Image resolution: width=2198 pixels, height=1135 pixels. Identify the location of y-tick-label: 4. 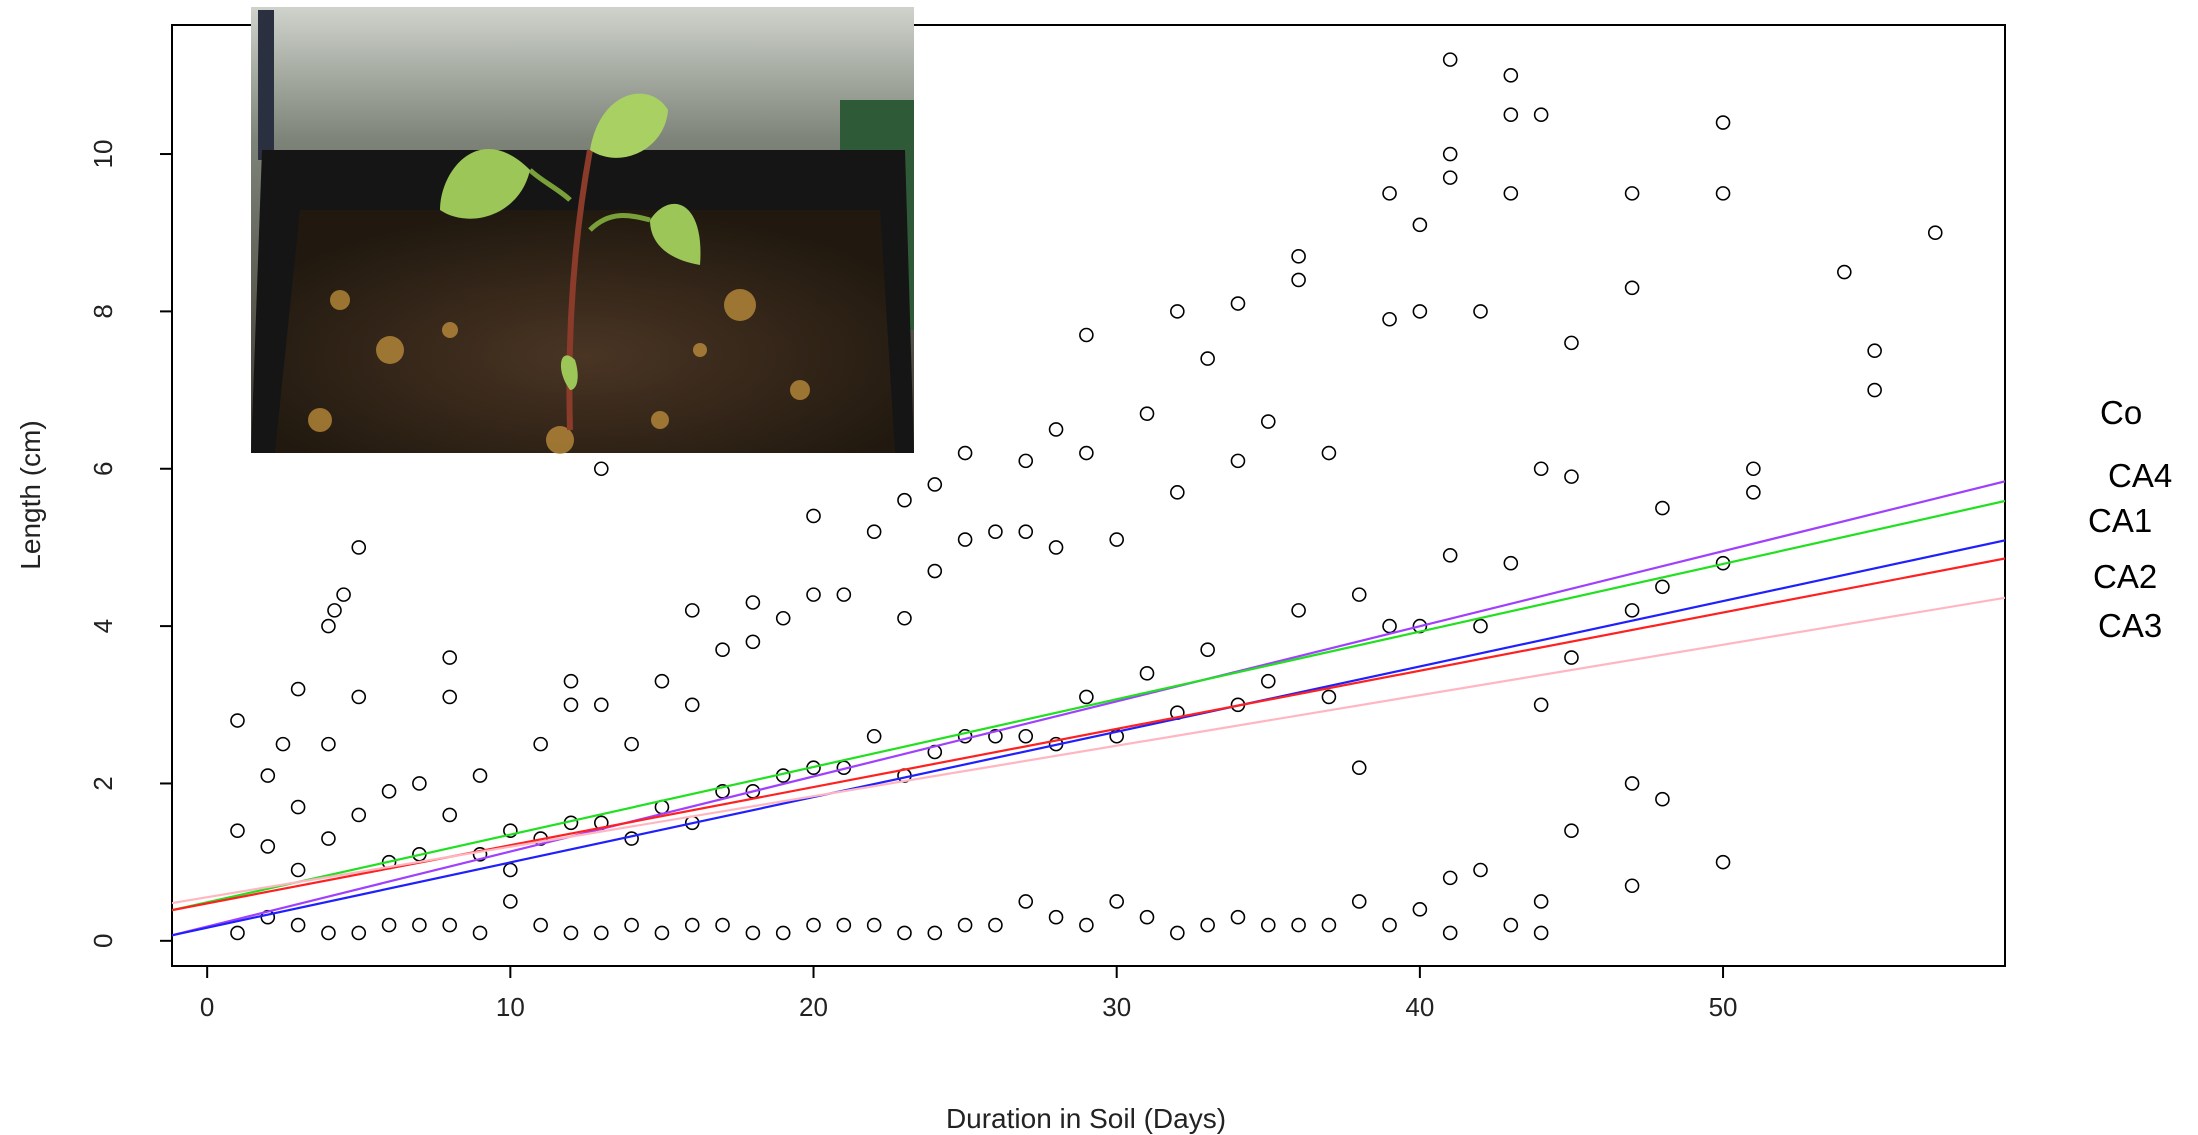
(103, 626).